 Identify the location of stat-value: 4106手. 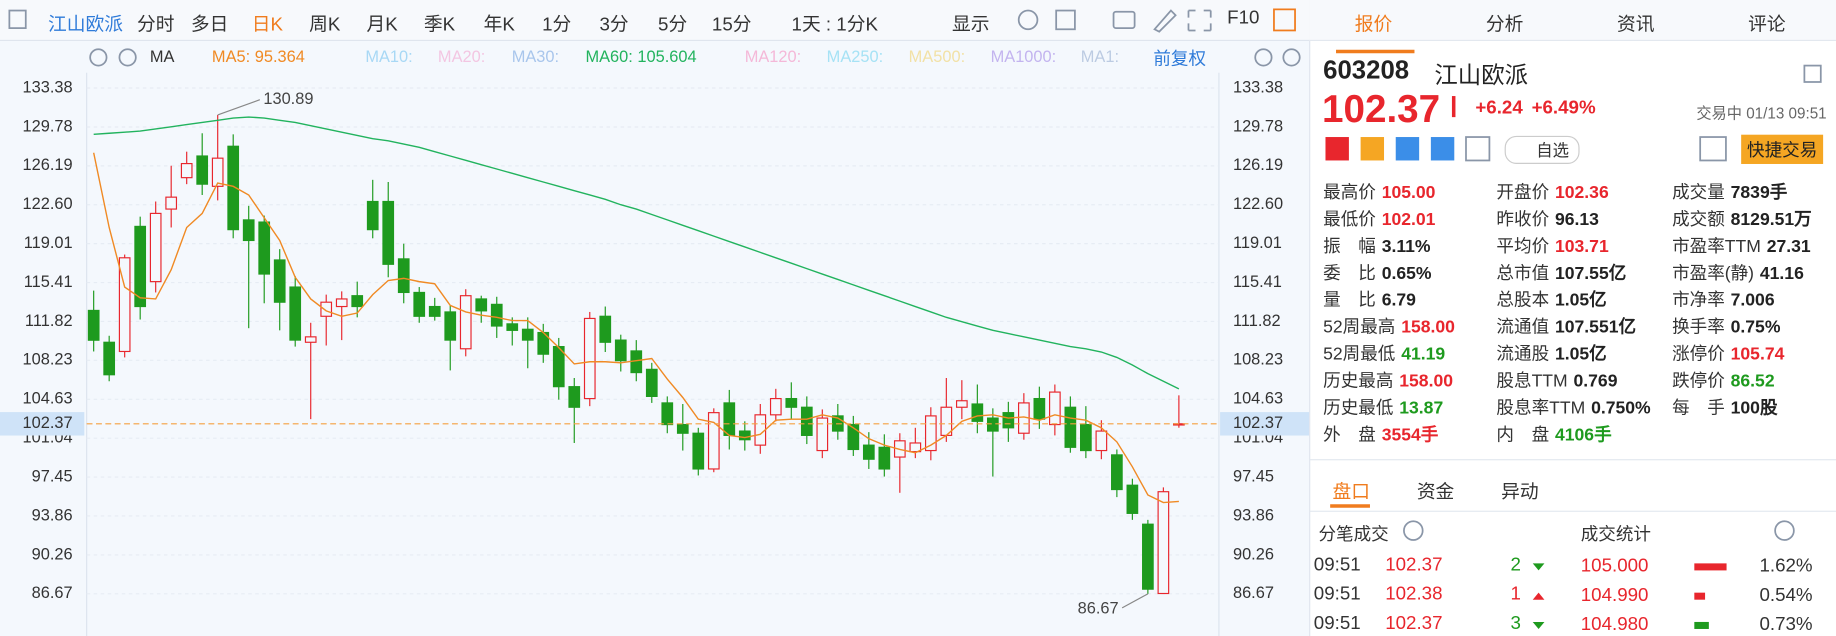
(1583, 435).